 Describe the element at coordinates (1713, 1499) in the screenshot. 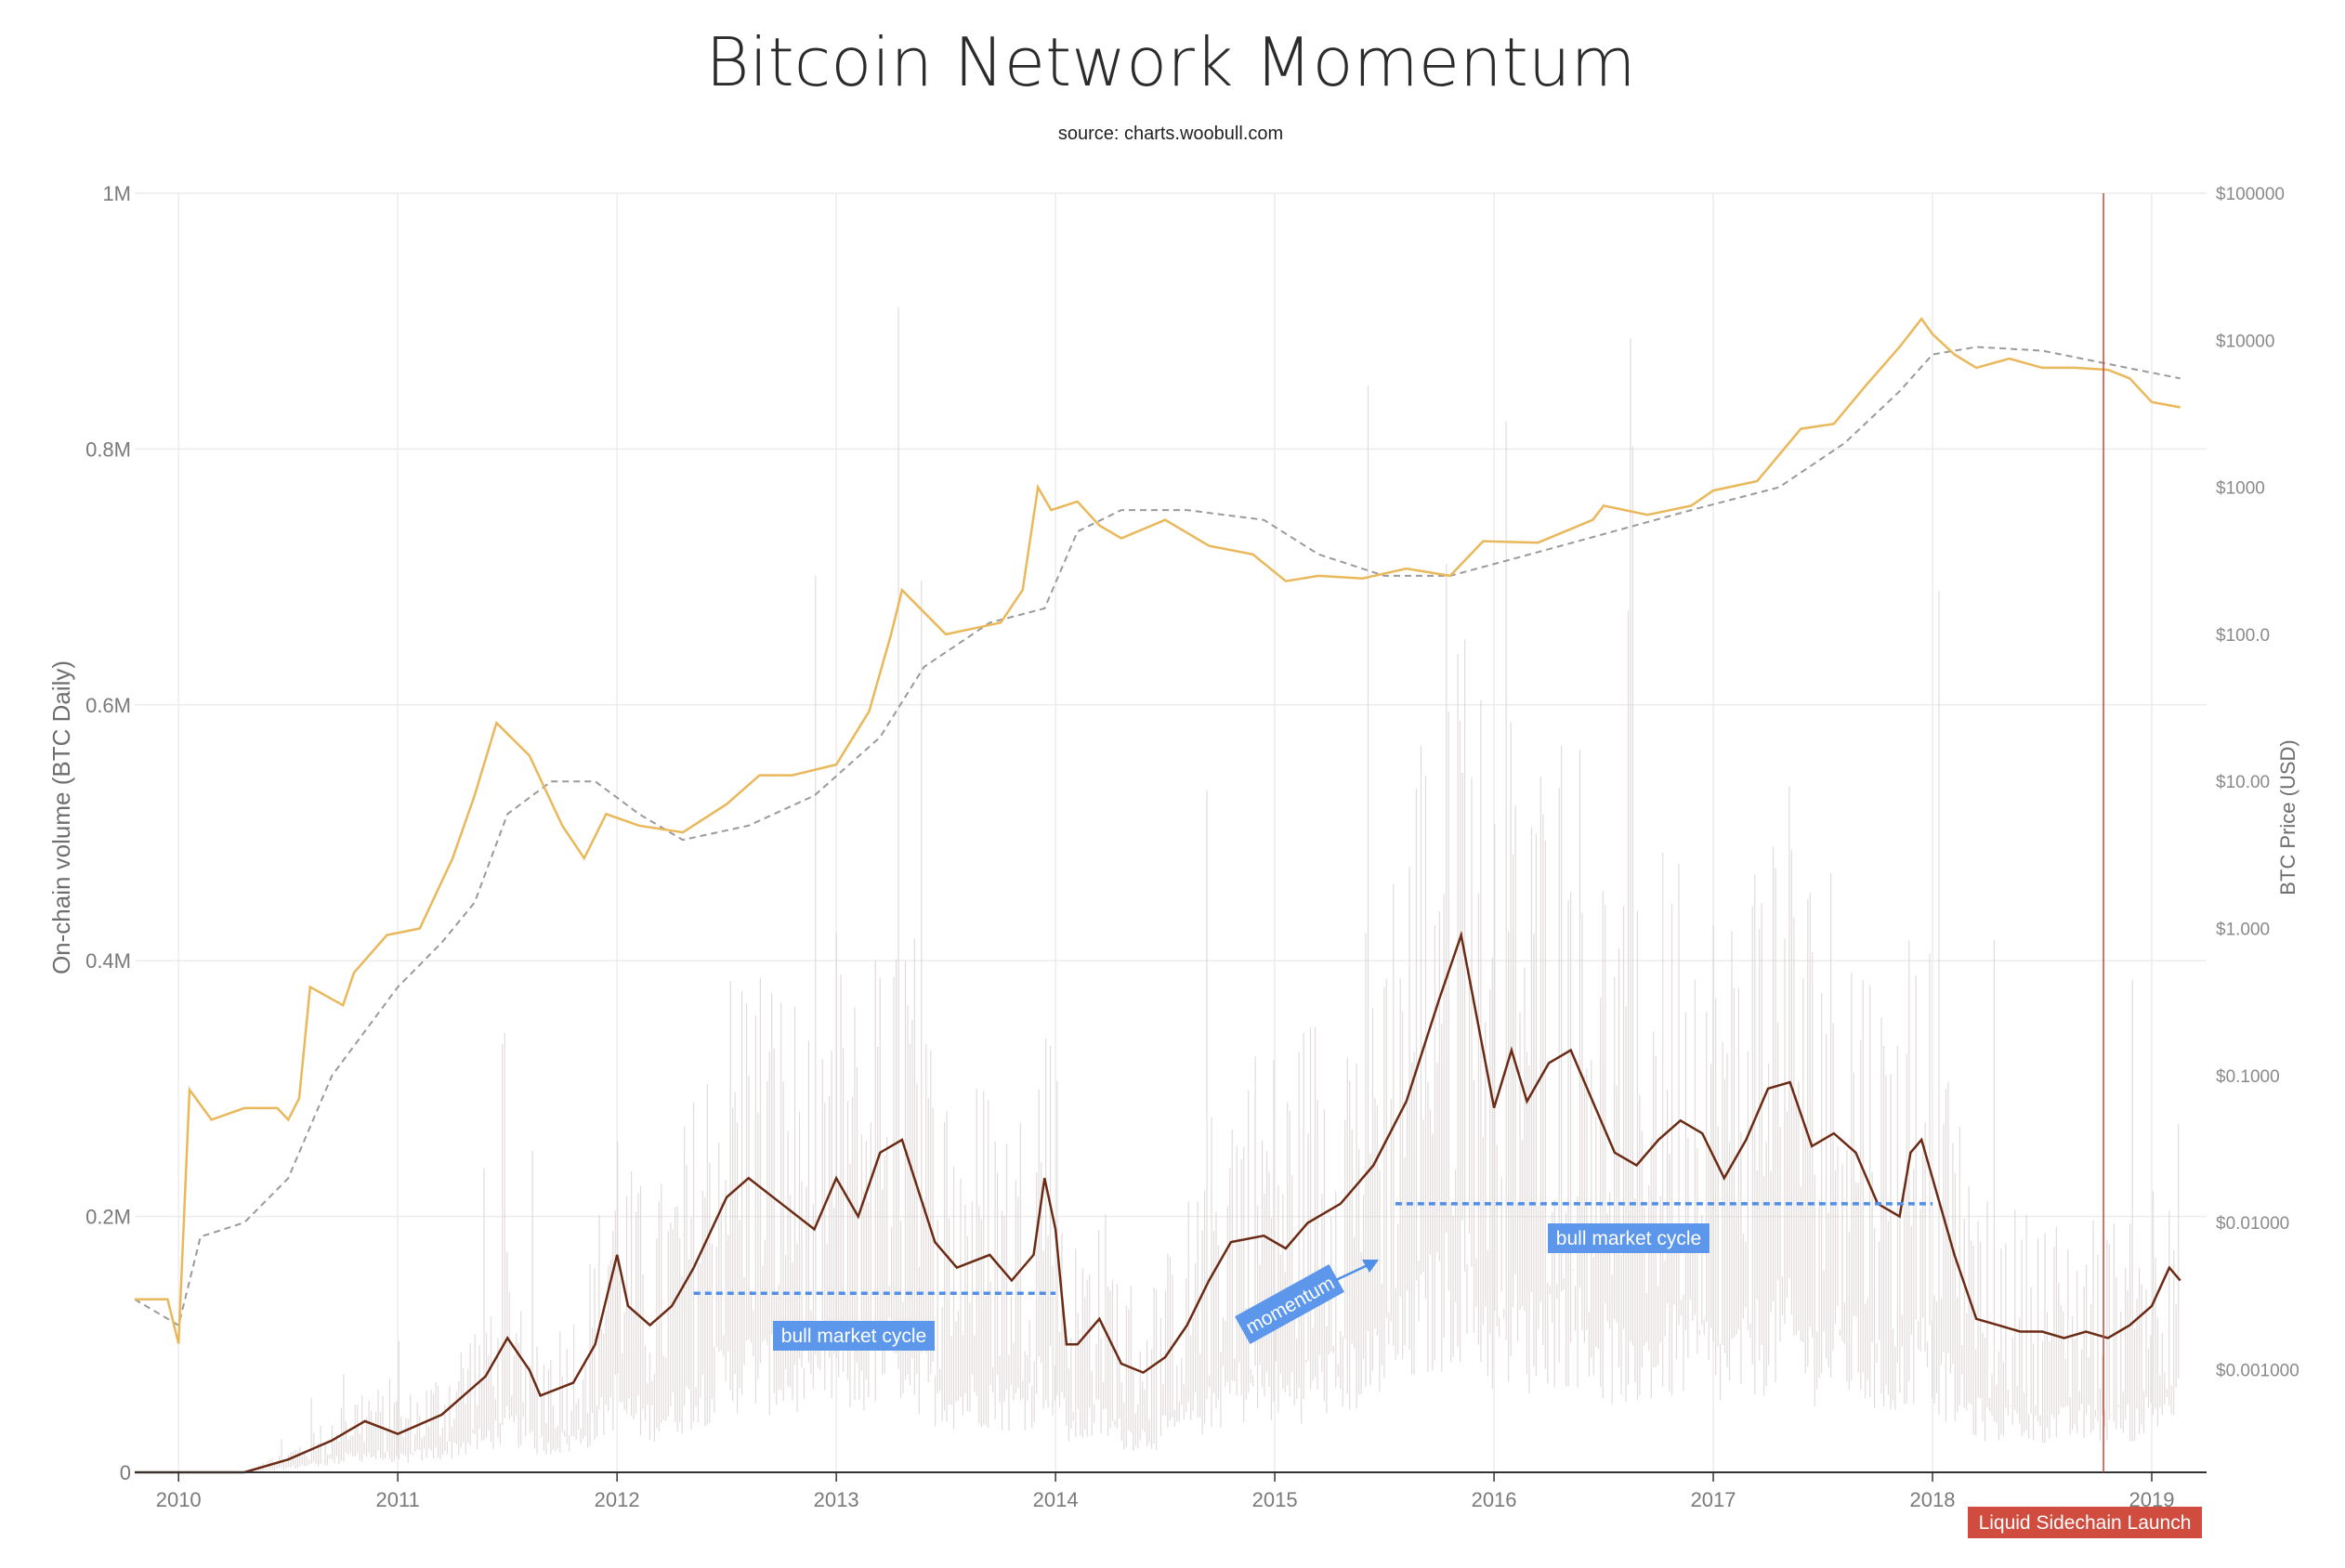

I see `x-tick-label: 2017` at that location.